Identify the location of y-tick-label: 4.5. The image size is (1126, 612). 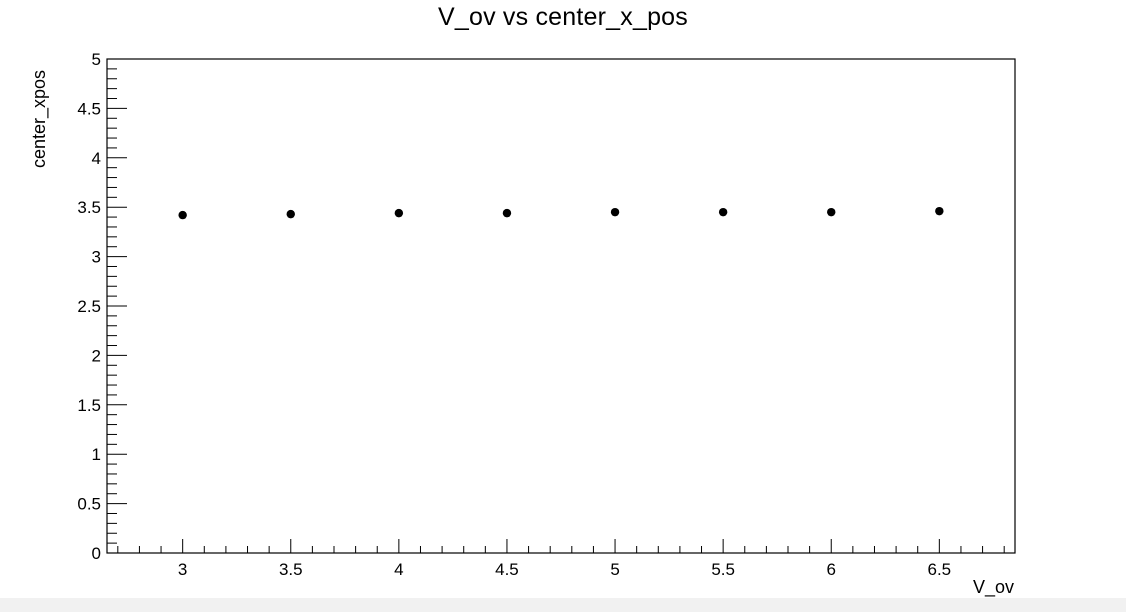
(89, 108).